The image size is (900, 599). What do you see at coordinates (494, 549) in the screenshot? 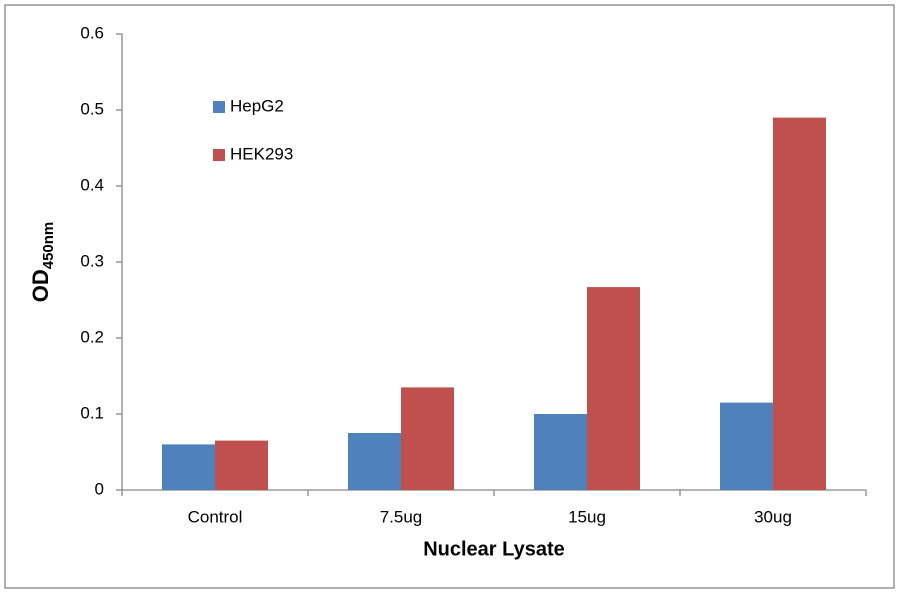
I see `x-axis-label: Nuclear Lysate` at bounding box center [494, 549].